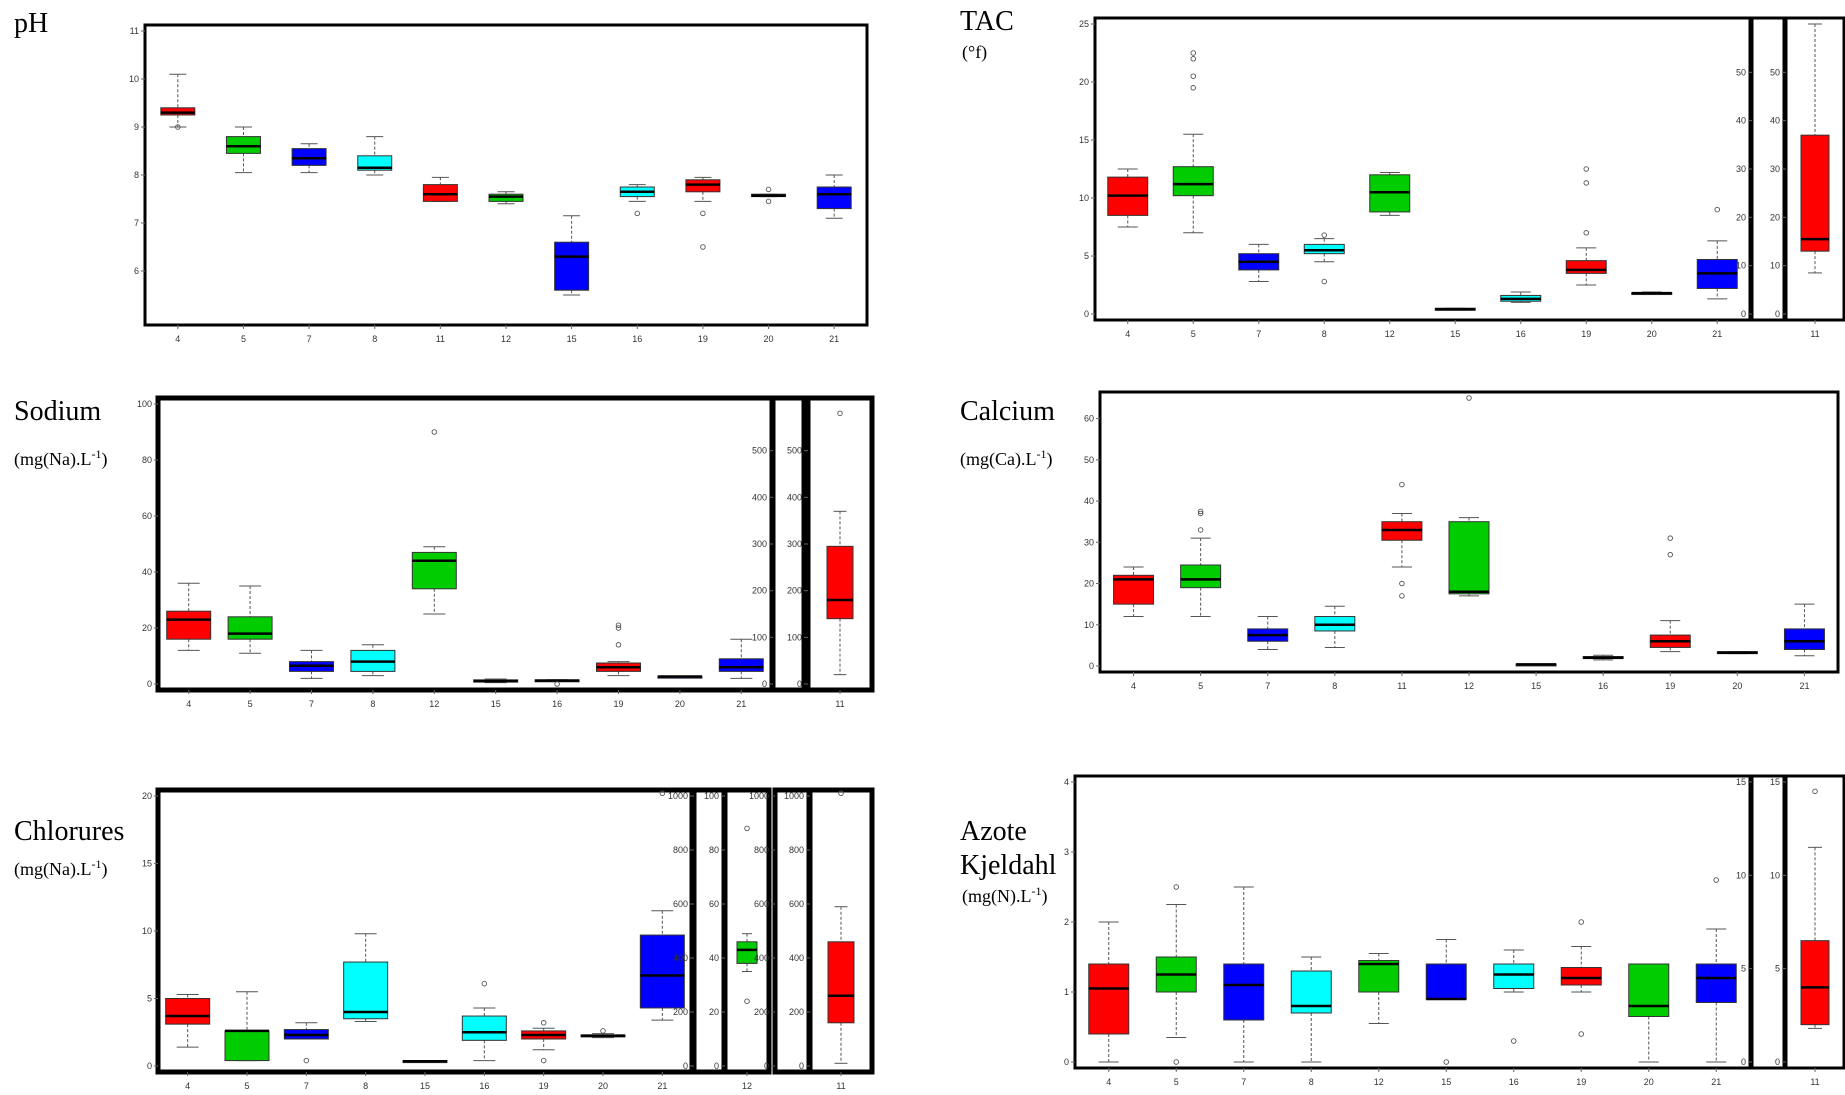 The width and height of the screenshot is (1845, 1095). I want to click on x-tick-label: 11, so click(440, 339).